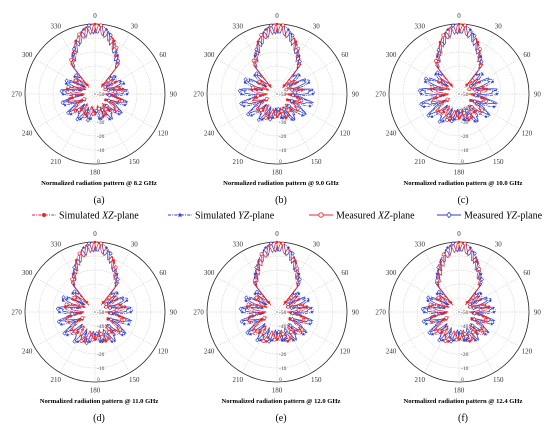 This screenshot has width=550, height=432. Describe the element at coordinates (462, 380) in the screenshot. I see `radial-tick-label: 0` at that location.